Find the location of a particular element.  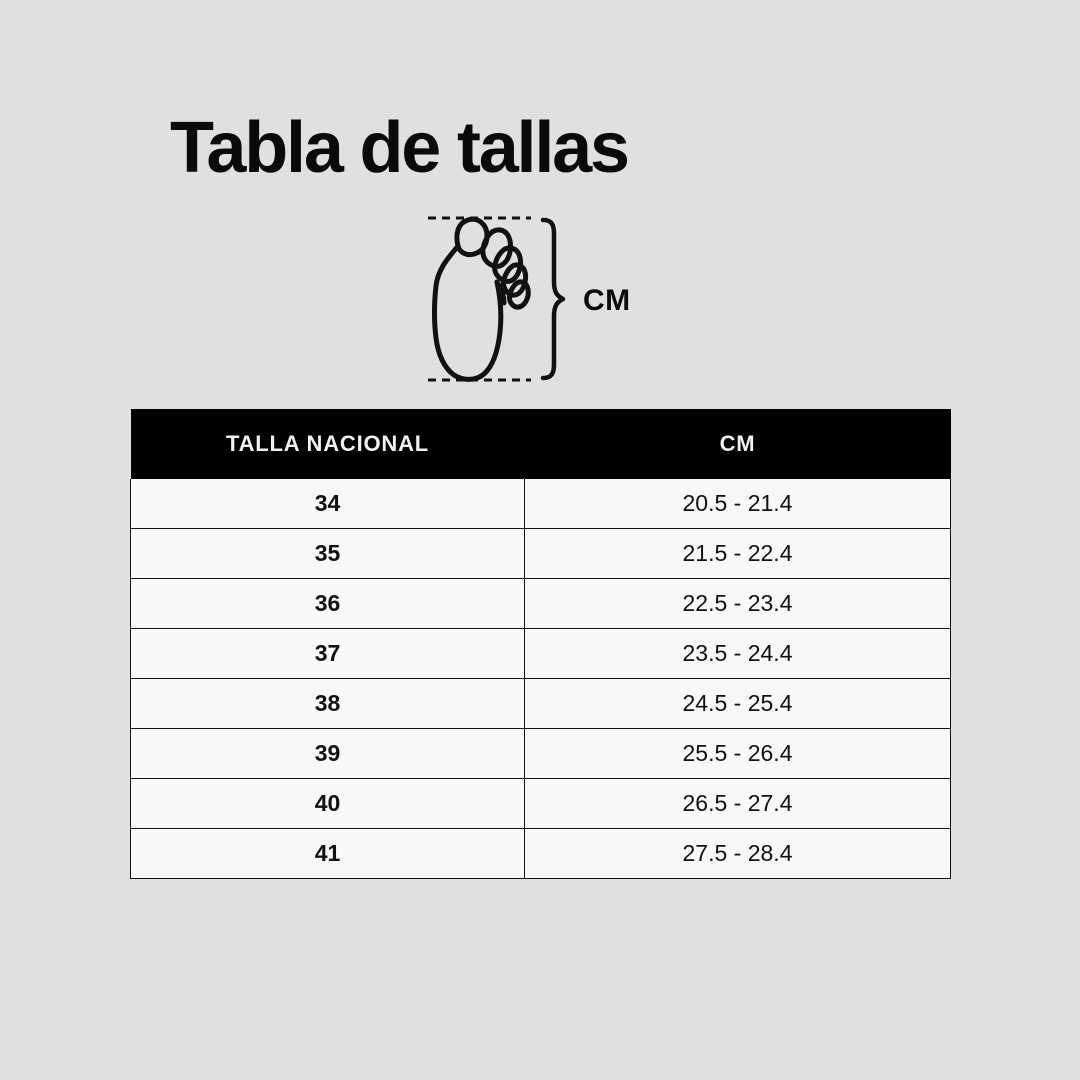

column-header-cm: CM is located at coordinates (737, 444).